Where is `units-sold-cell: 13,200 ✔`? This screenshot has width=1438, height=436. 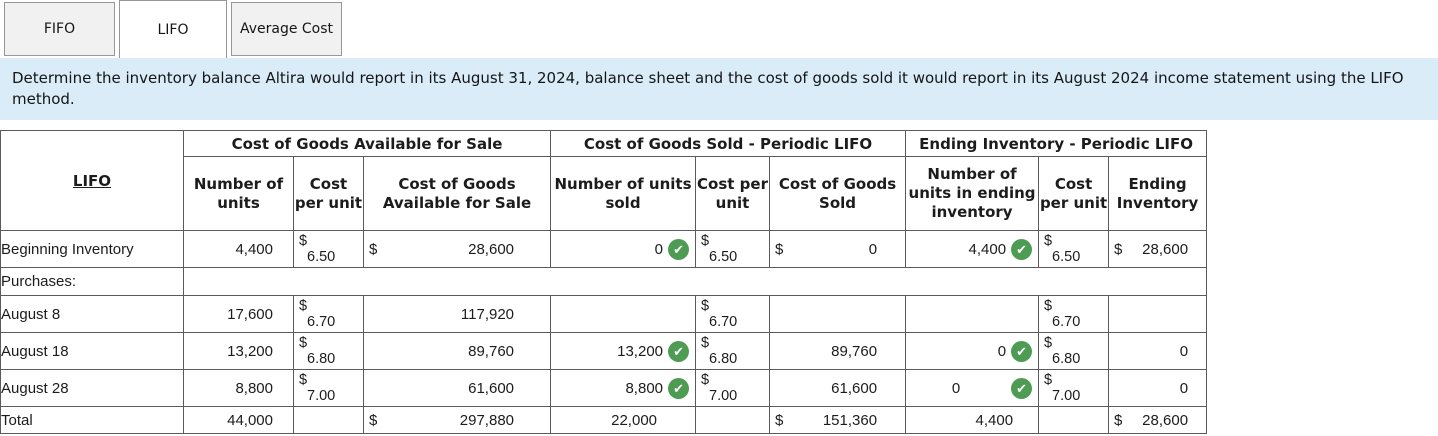
units-sold-cell: 13,200 ✔ is located at coordinates (623, 351).